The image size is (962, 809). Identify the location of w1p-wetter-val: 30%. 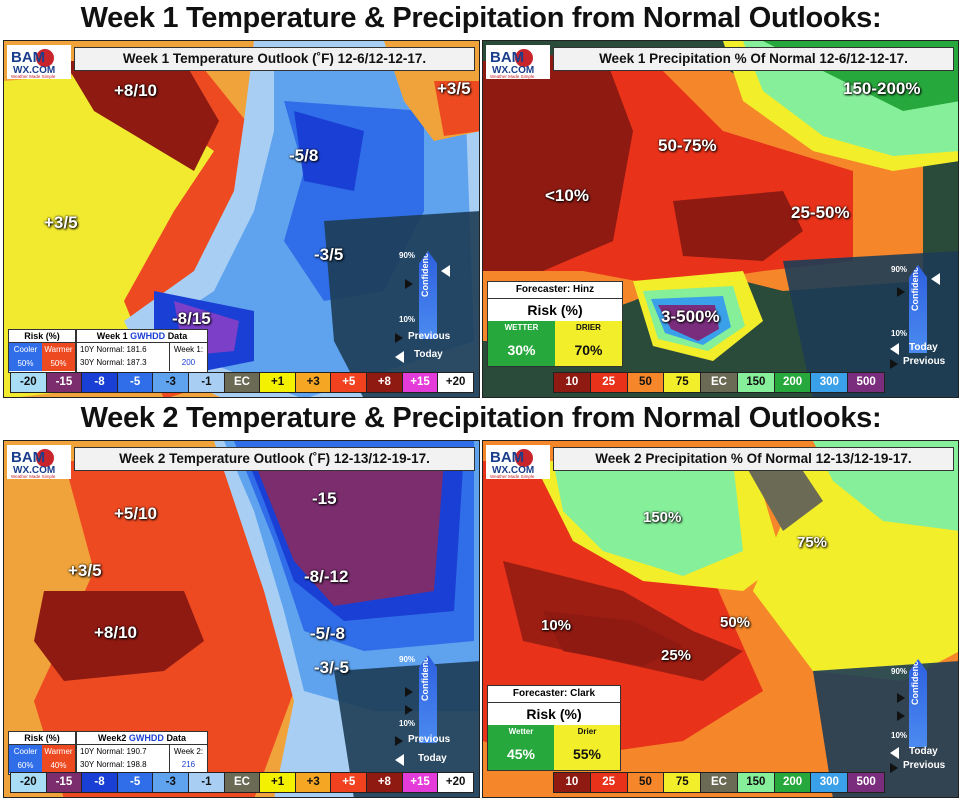
(521, 350).